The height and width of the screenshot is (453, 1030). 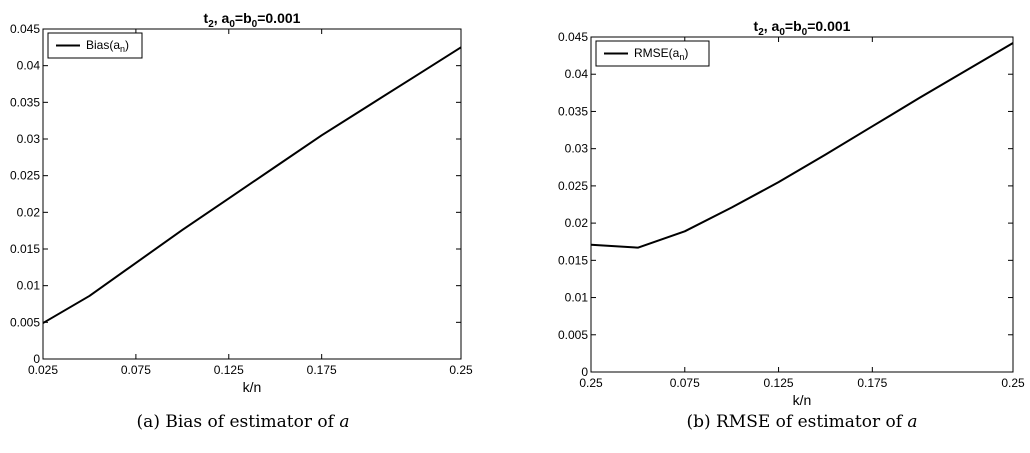 What do you see at coordinates (661, 54) in the screenshot?
I see `legend-label: RMSE(an)` at bounding box center [661, 54].